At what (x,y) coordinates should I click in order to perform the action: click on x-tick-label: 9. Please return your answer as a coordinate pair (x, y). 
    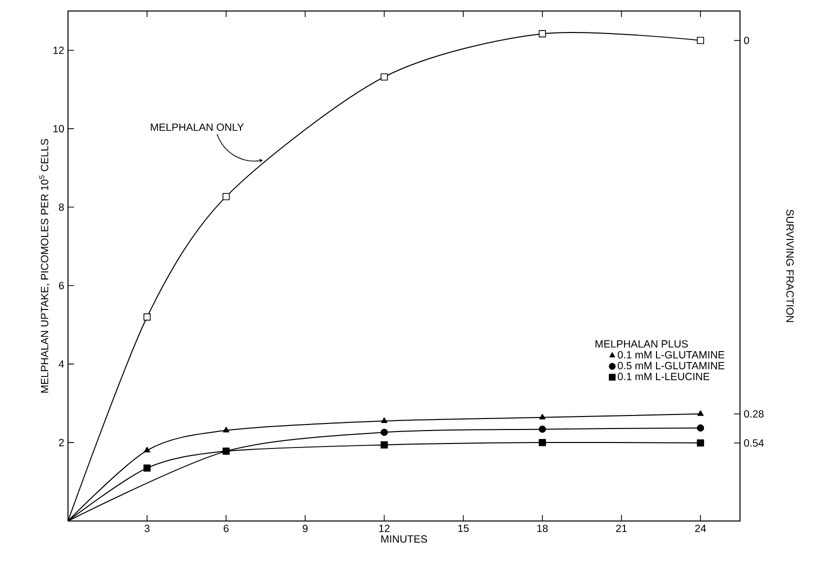
    Looking at the image, I should click on (305, 528).